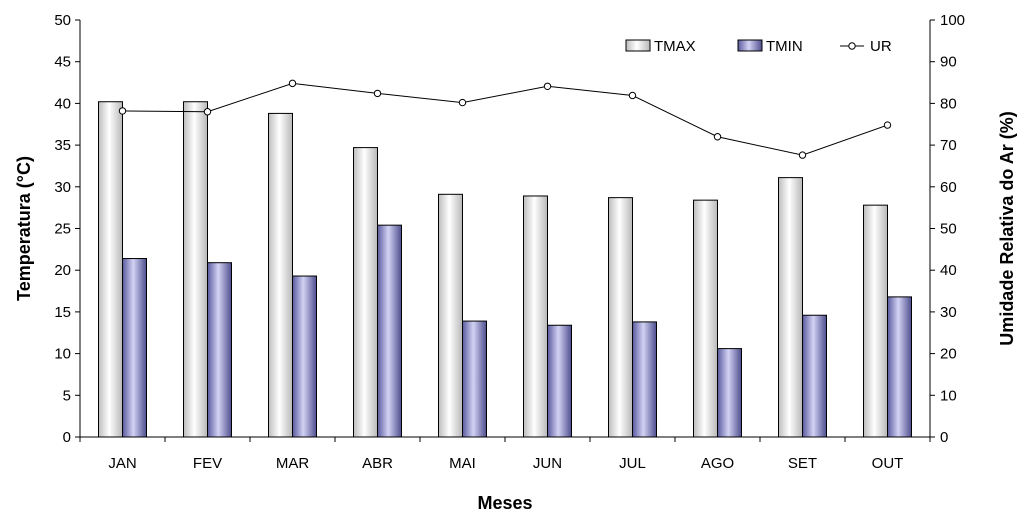 The height and width of the screenshot is (514, 1021). What do you see at coordinates (948, 229) in the screenshot?
I see `y2-tick-label: 50` at bounding box center [948, 229].